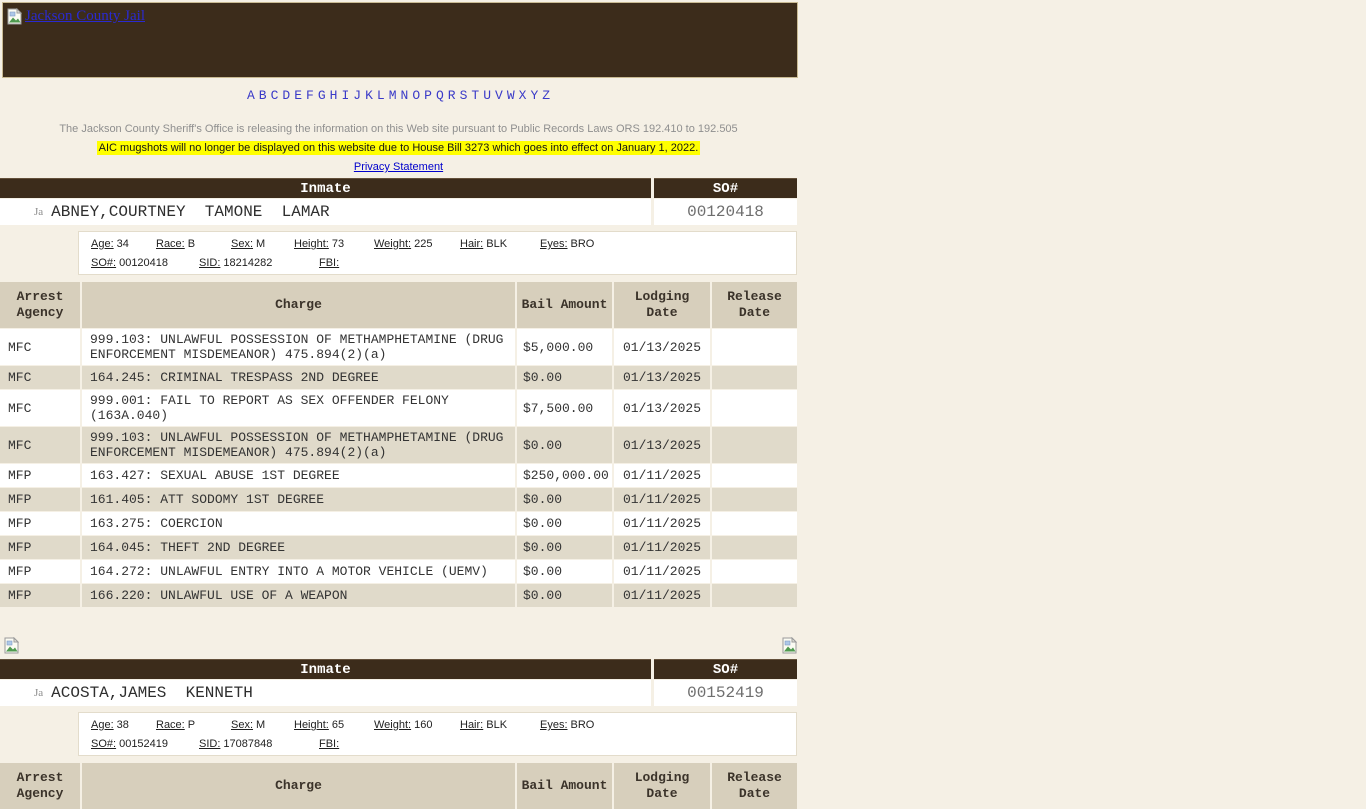 The height and width of the screenshot is (809, 1366). I want to click on charge-row: MFP 163.275: COERCION $0.00 01/11/2025, so click(398, 523).